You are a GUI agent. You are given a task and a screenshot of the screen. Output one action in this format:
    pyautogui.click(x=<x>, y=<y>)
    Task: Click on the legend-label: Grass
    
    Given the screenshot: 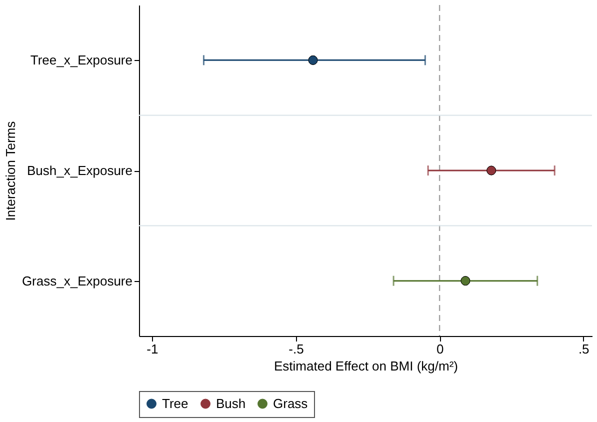 What is the action you would take?
    pyautogui.click(x=290, y=403)
    